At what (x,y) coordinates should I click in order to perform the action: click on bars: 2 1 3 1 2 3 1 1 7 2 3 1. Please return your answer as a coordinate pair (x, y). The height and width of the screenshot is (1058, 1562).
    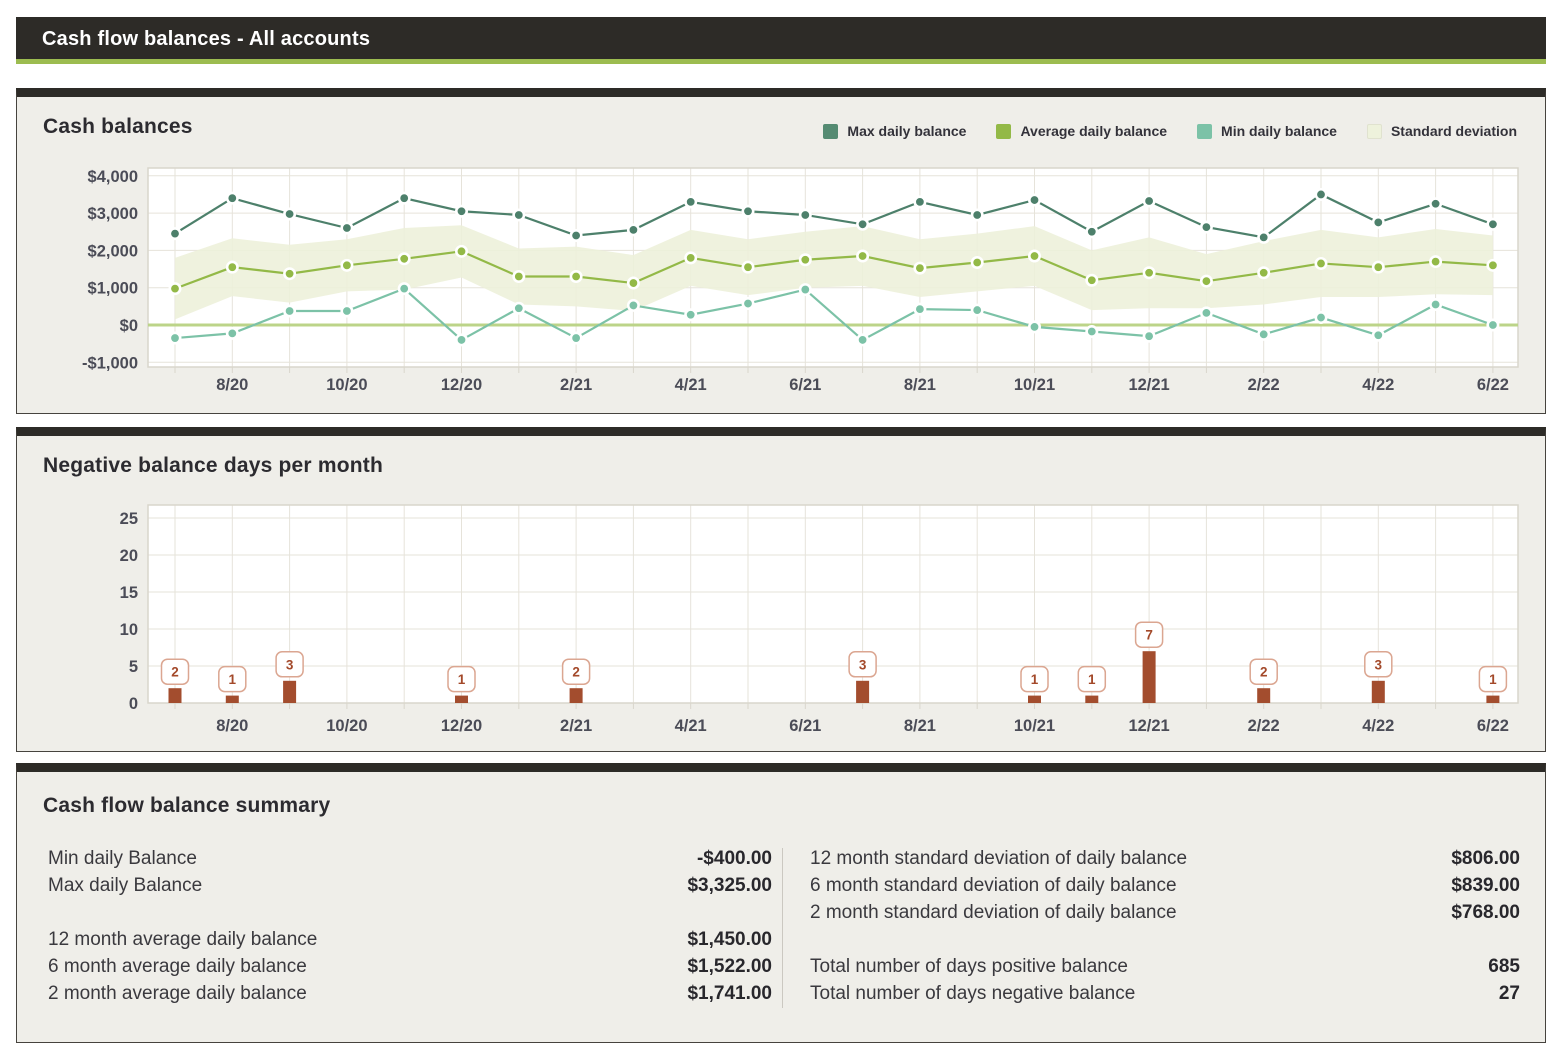
    Looking at the image, I should click on (834, 662).